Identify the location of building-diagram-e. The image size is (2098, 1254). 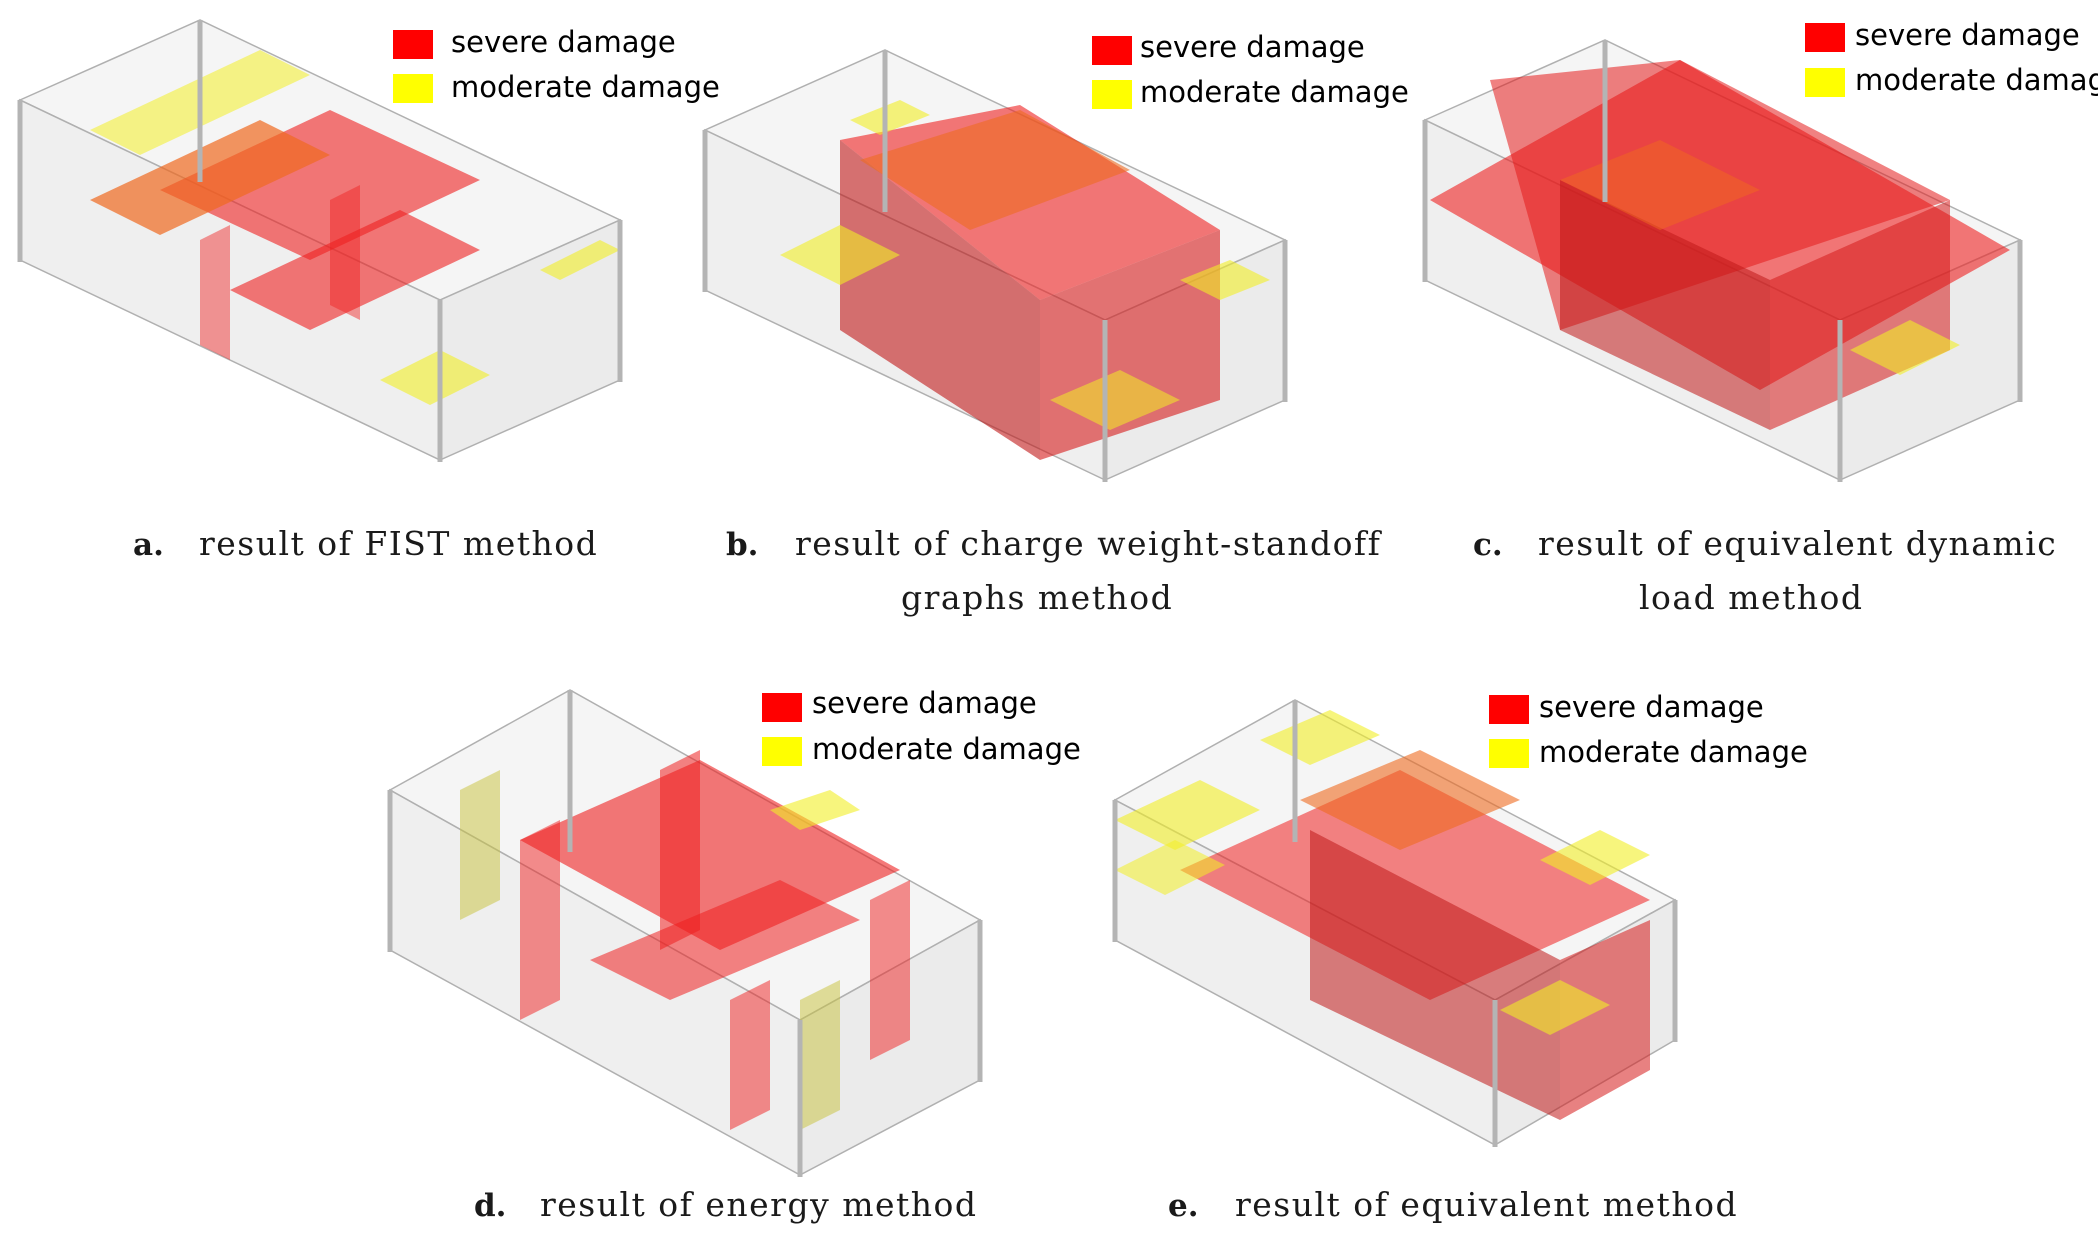
(1395, 923).